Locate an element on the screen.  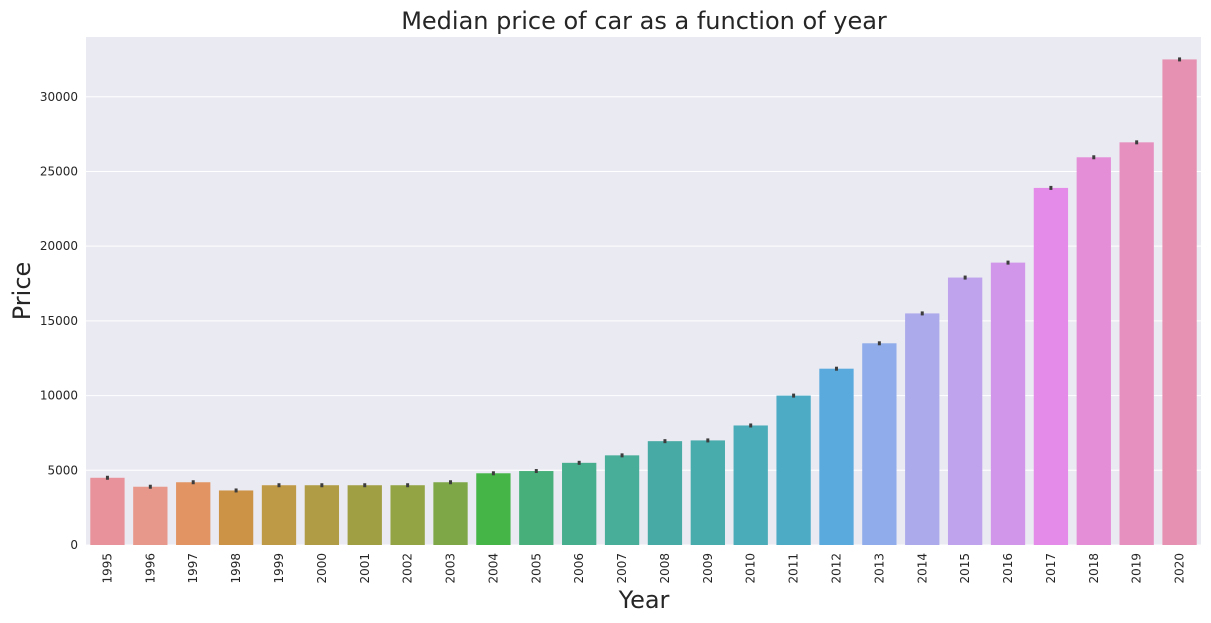
x-tick-label: 2020 is located at coordinates (1180, 568).